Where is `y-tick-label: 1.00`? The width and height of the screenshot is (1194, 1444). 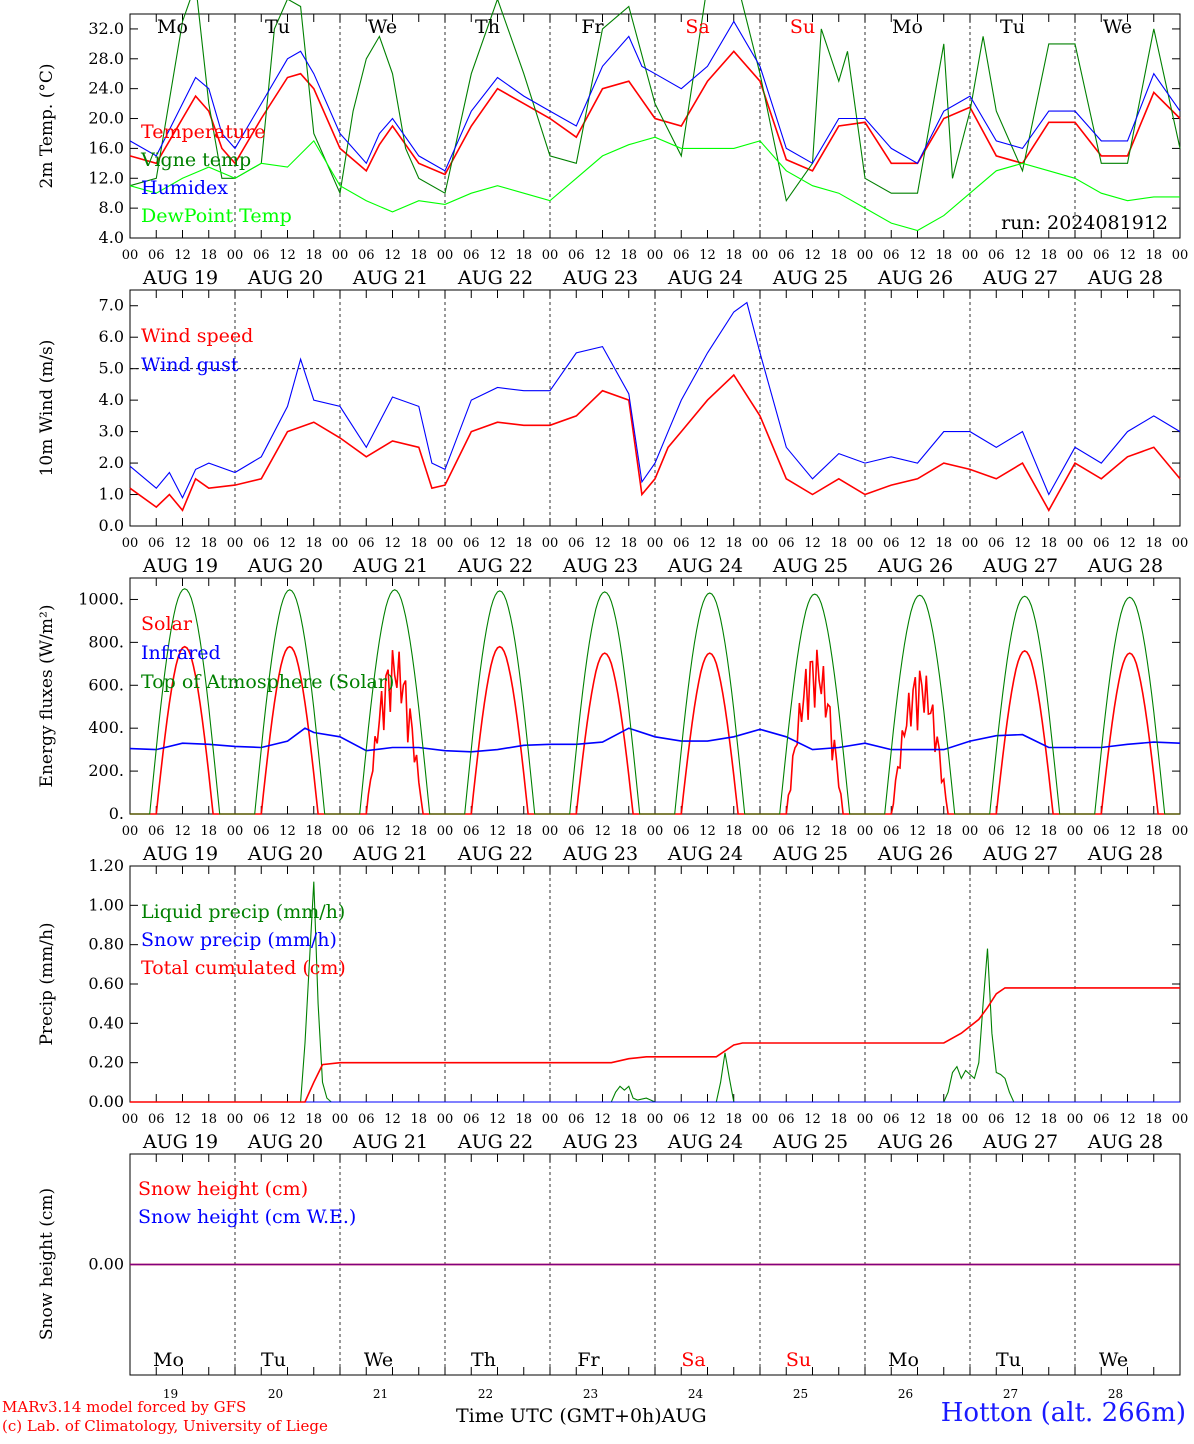 y-tick-label: 1.00 is located at coordinates (106, 904).